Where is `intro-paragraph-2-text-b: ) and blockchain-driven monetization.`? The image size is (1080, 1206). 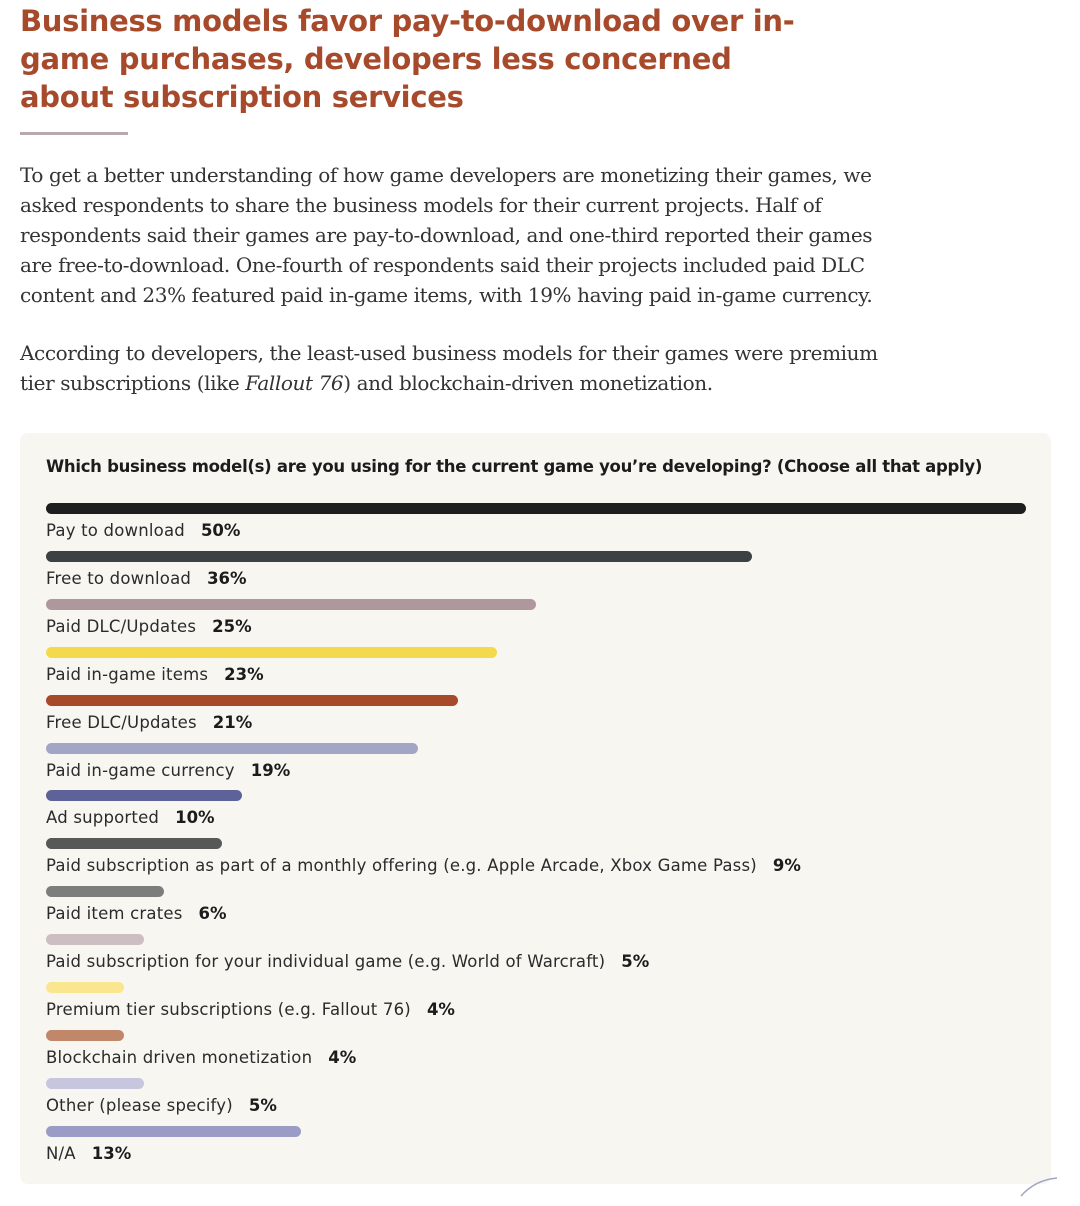 intro-paragraph-2-text-b: ) and blockchain-driven monetization. is located at coordinates (528, 383).